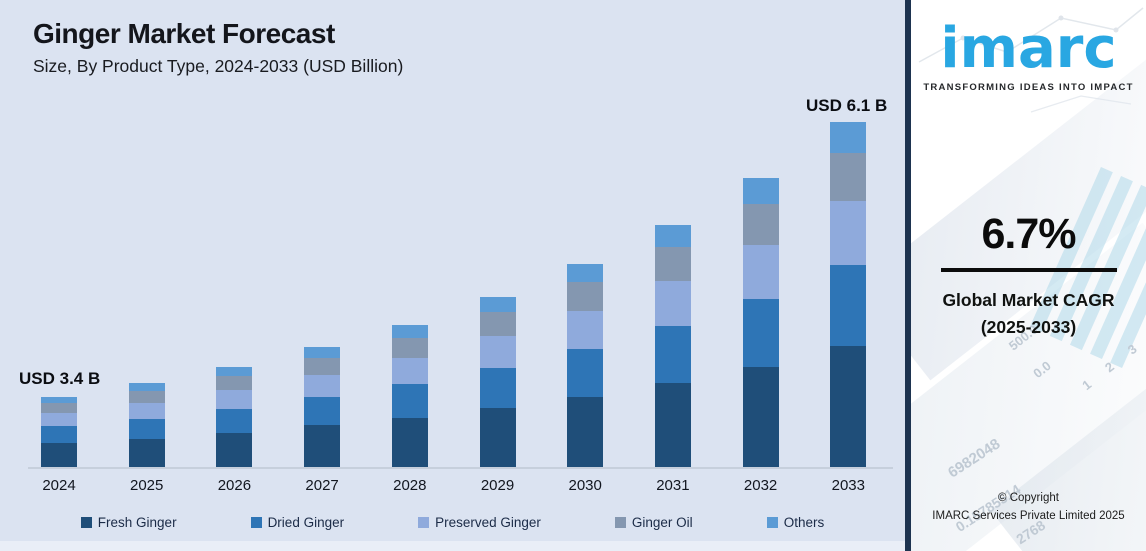 Image resolution: width=1146 pixels, height=551 pixels. What do you see at coordinates (137, 522) in the screenshot?
I see `legend-label: Fresh Ginger` at bounding box center [137, 522].